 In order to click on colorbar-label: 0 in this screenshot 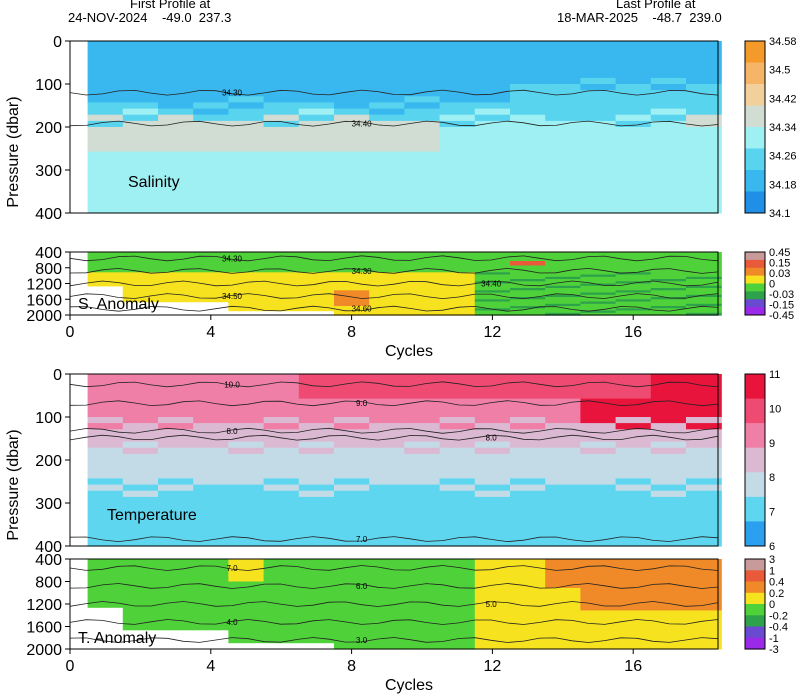, I will do `click(772, 285)`.